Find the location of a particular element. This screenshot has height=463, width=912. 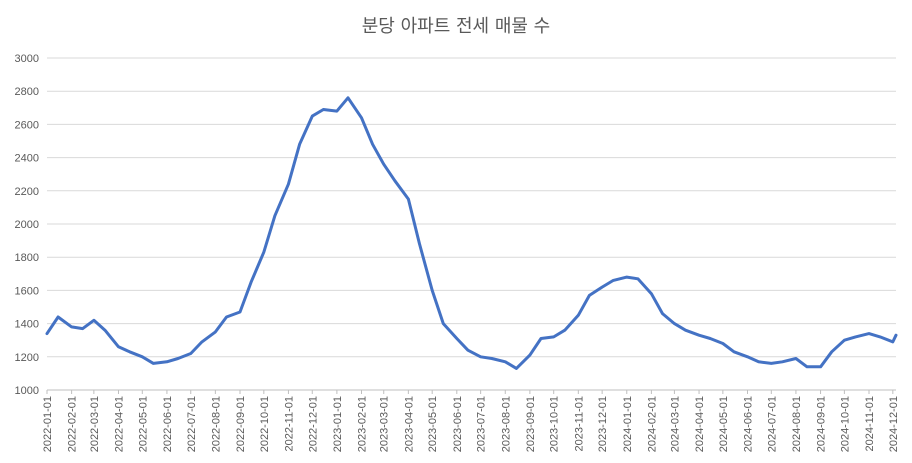

y-tick-label: 1800 is located at coordinates (27, 258).